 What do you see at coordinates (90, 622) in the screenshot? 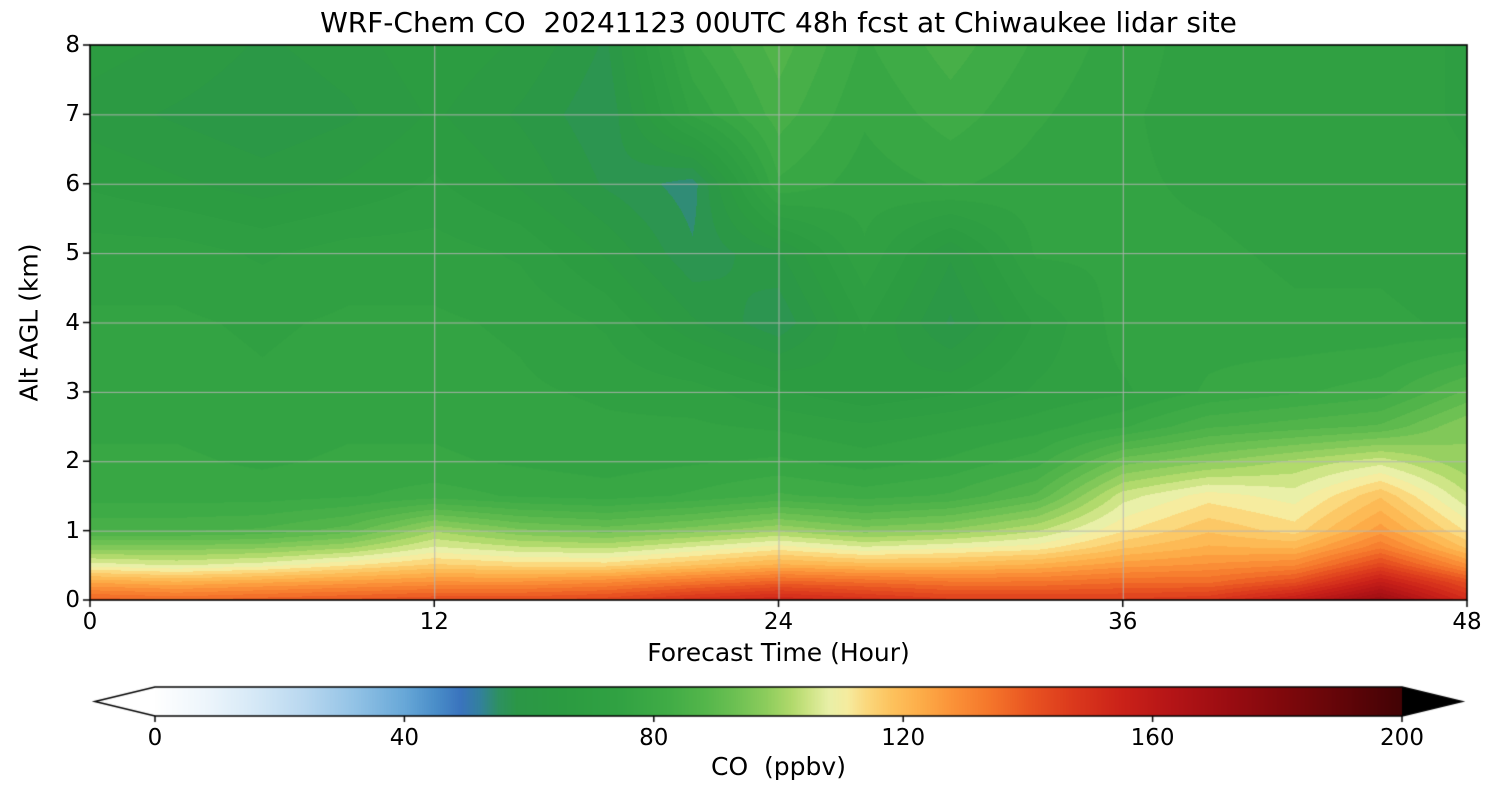
I see `x-tick-label: 0` at bounding box center [90, 622].